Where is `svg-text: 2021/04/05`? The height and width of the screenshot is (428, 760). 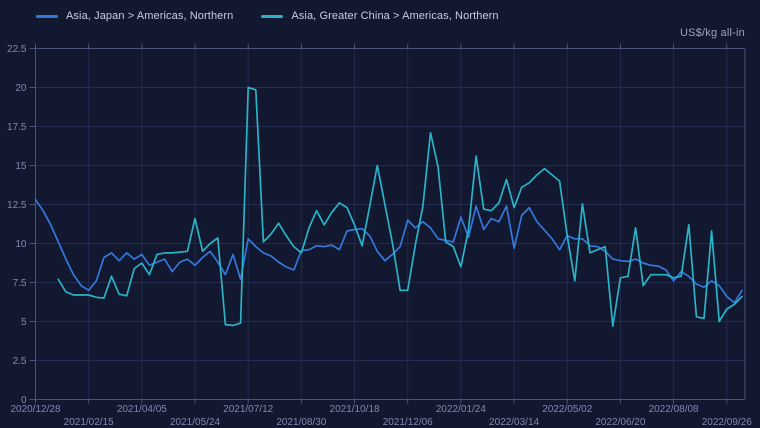 svg-text: 2021/04/05 is located at coordinates (142, 409).